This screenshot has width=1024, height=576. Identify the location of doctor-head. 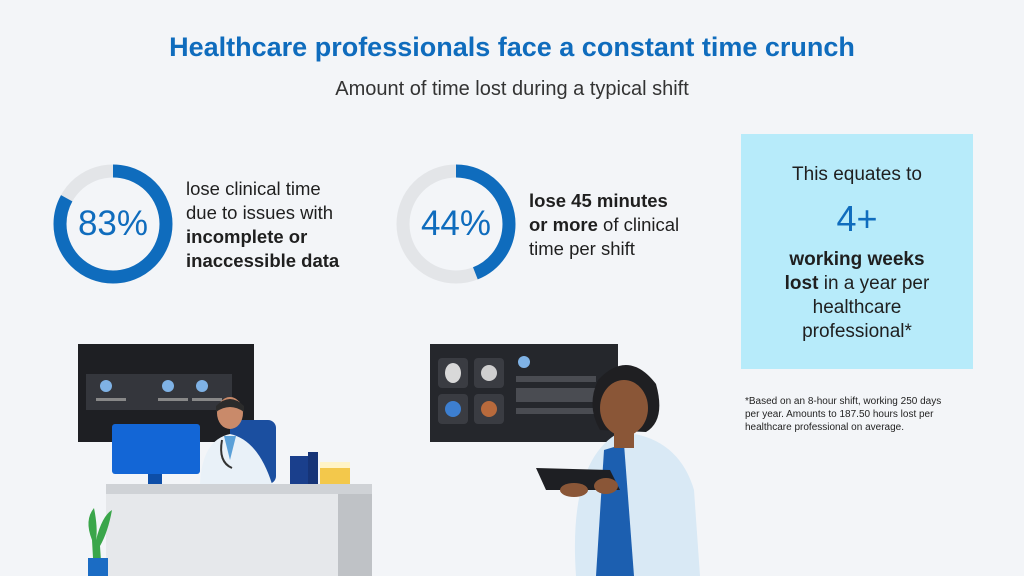
(624, 408).